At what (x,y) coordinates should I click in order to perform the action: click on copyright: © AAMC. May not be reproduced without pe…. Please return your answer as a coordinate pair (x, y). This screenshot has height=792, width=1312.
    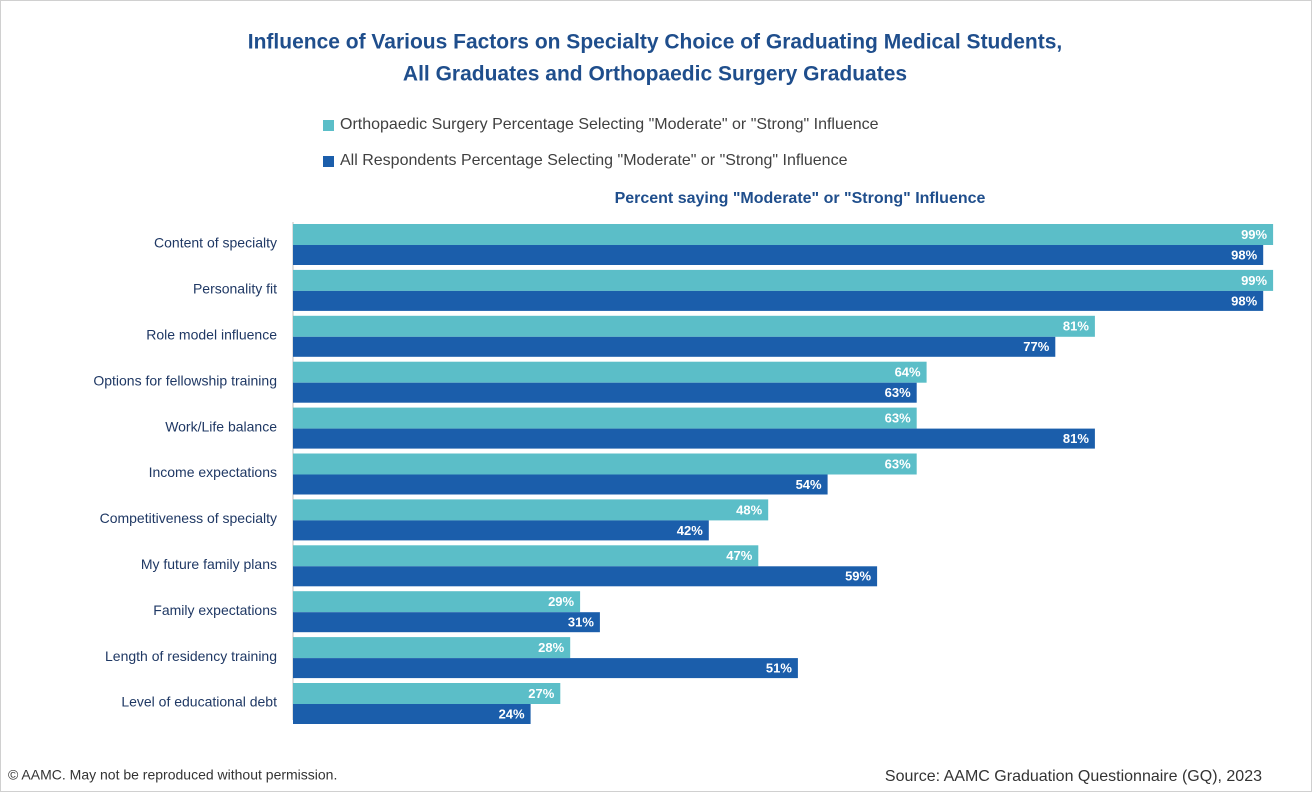
    Looking at the image, I should click on (172, 775).